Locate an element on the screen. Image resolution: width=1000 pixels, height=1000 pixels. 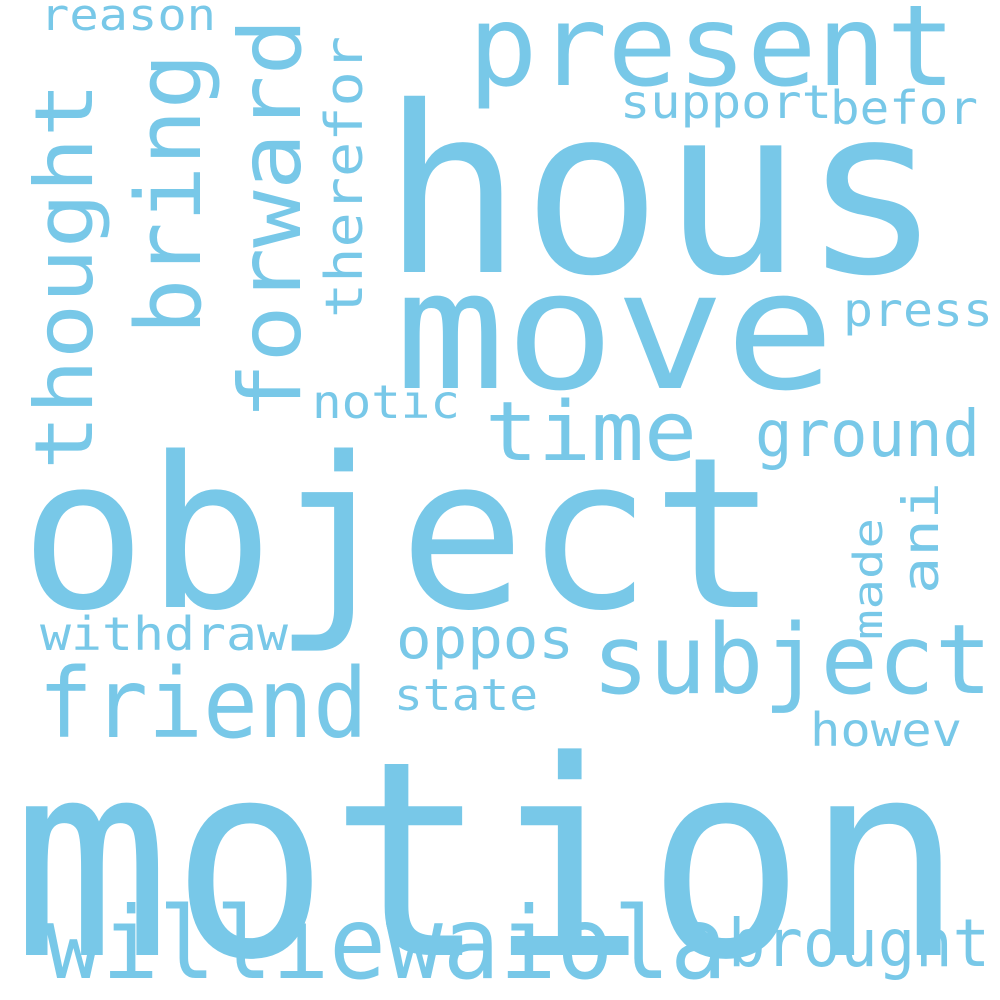
word-oppos: oppos is located at coordinates (485, 639).